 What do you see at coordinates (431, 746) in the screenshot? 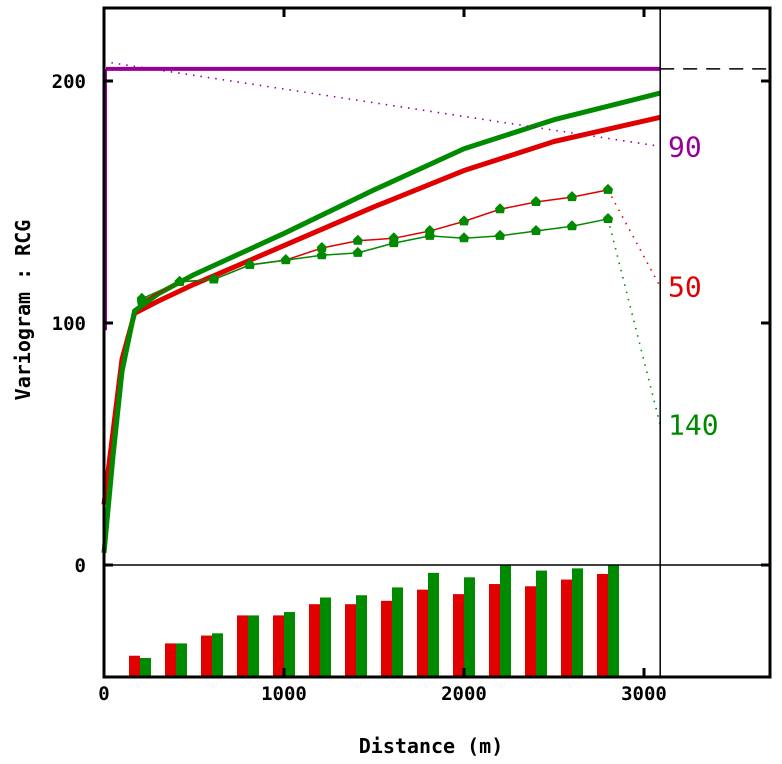
I see `x-axis-label: Distance (m)` at bounding box center [431, 746].